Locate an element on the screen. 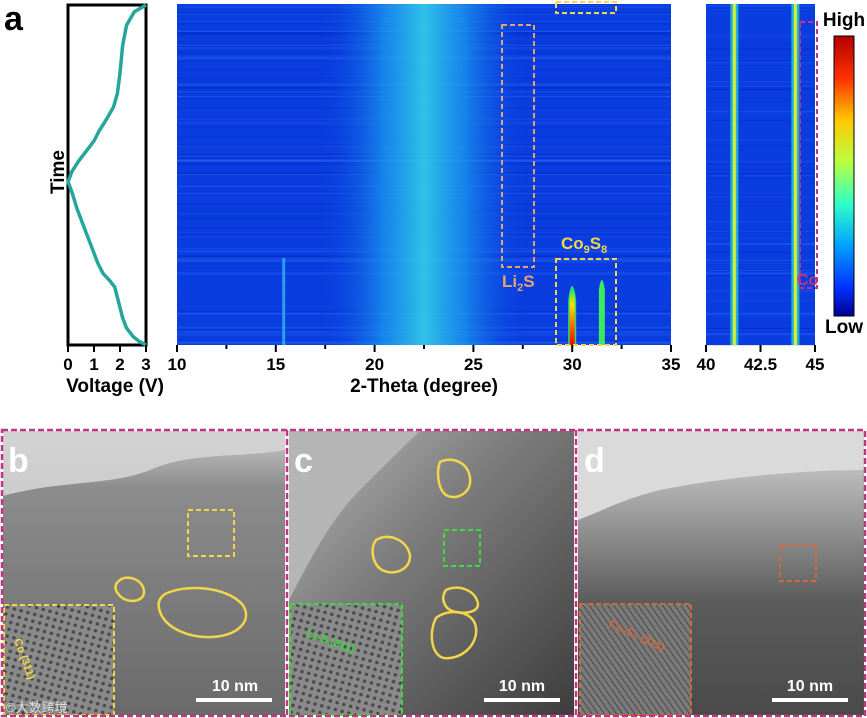 This screenshot has width=867, height=718. voltage-xlabel: Voltage (V) is located at coordinates (115, 386).